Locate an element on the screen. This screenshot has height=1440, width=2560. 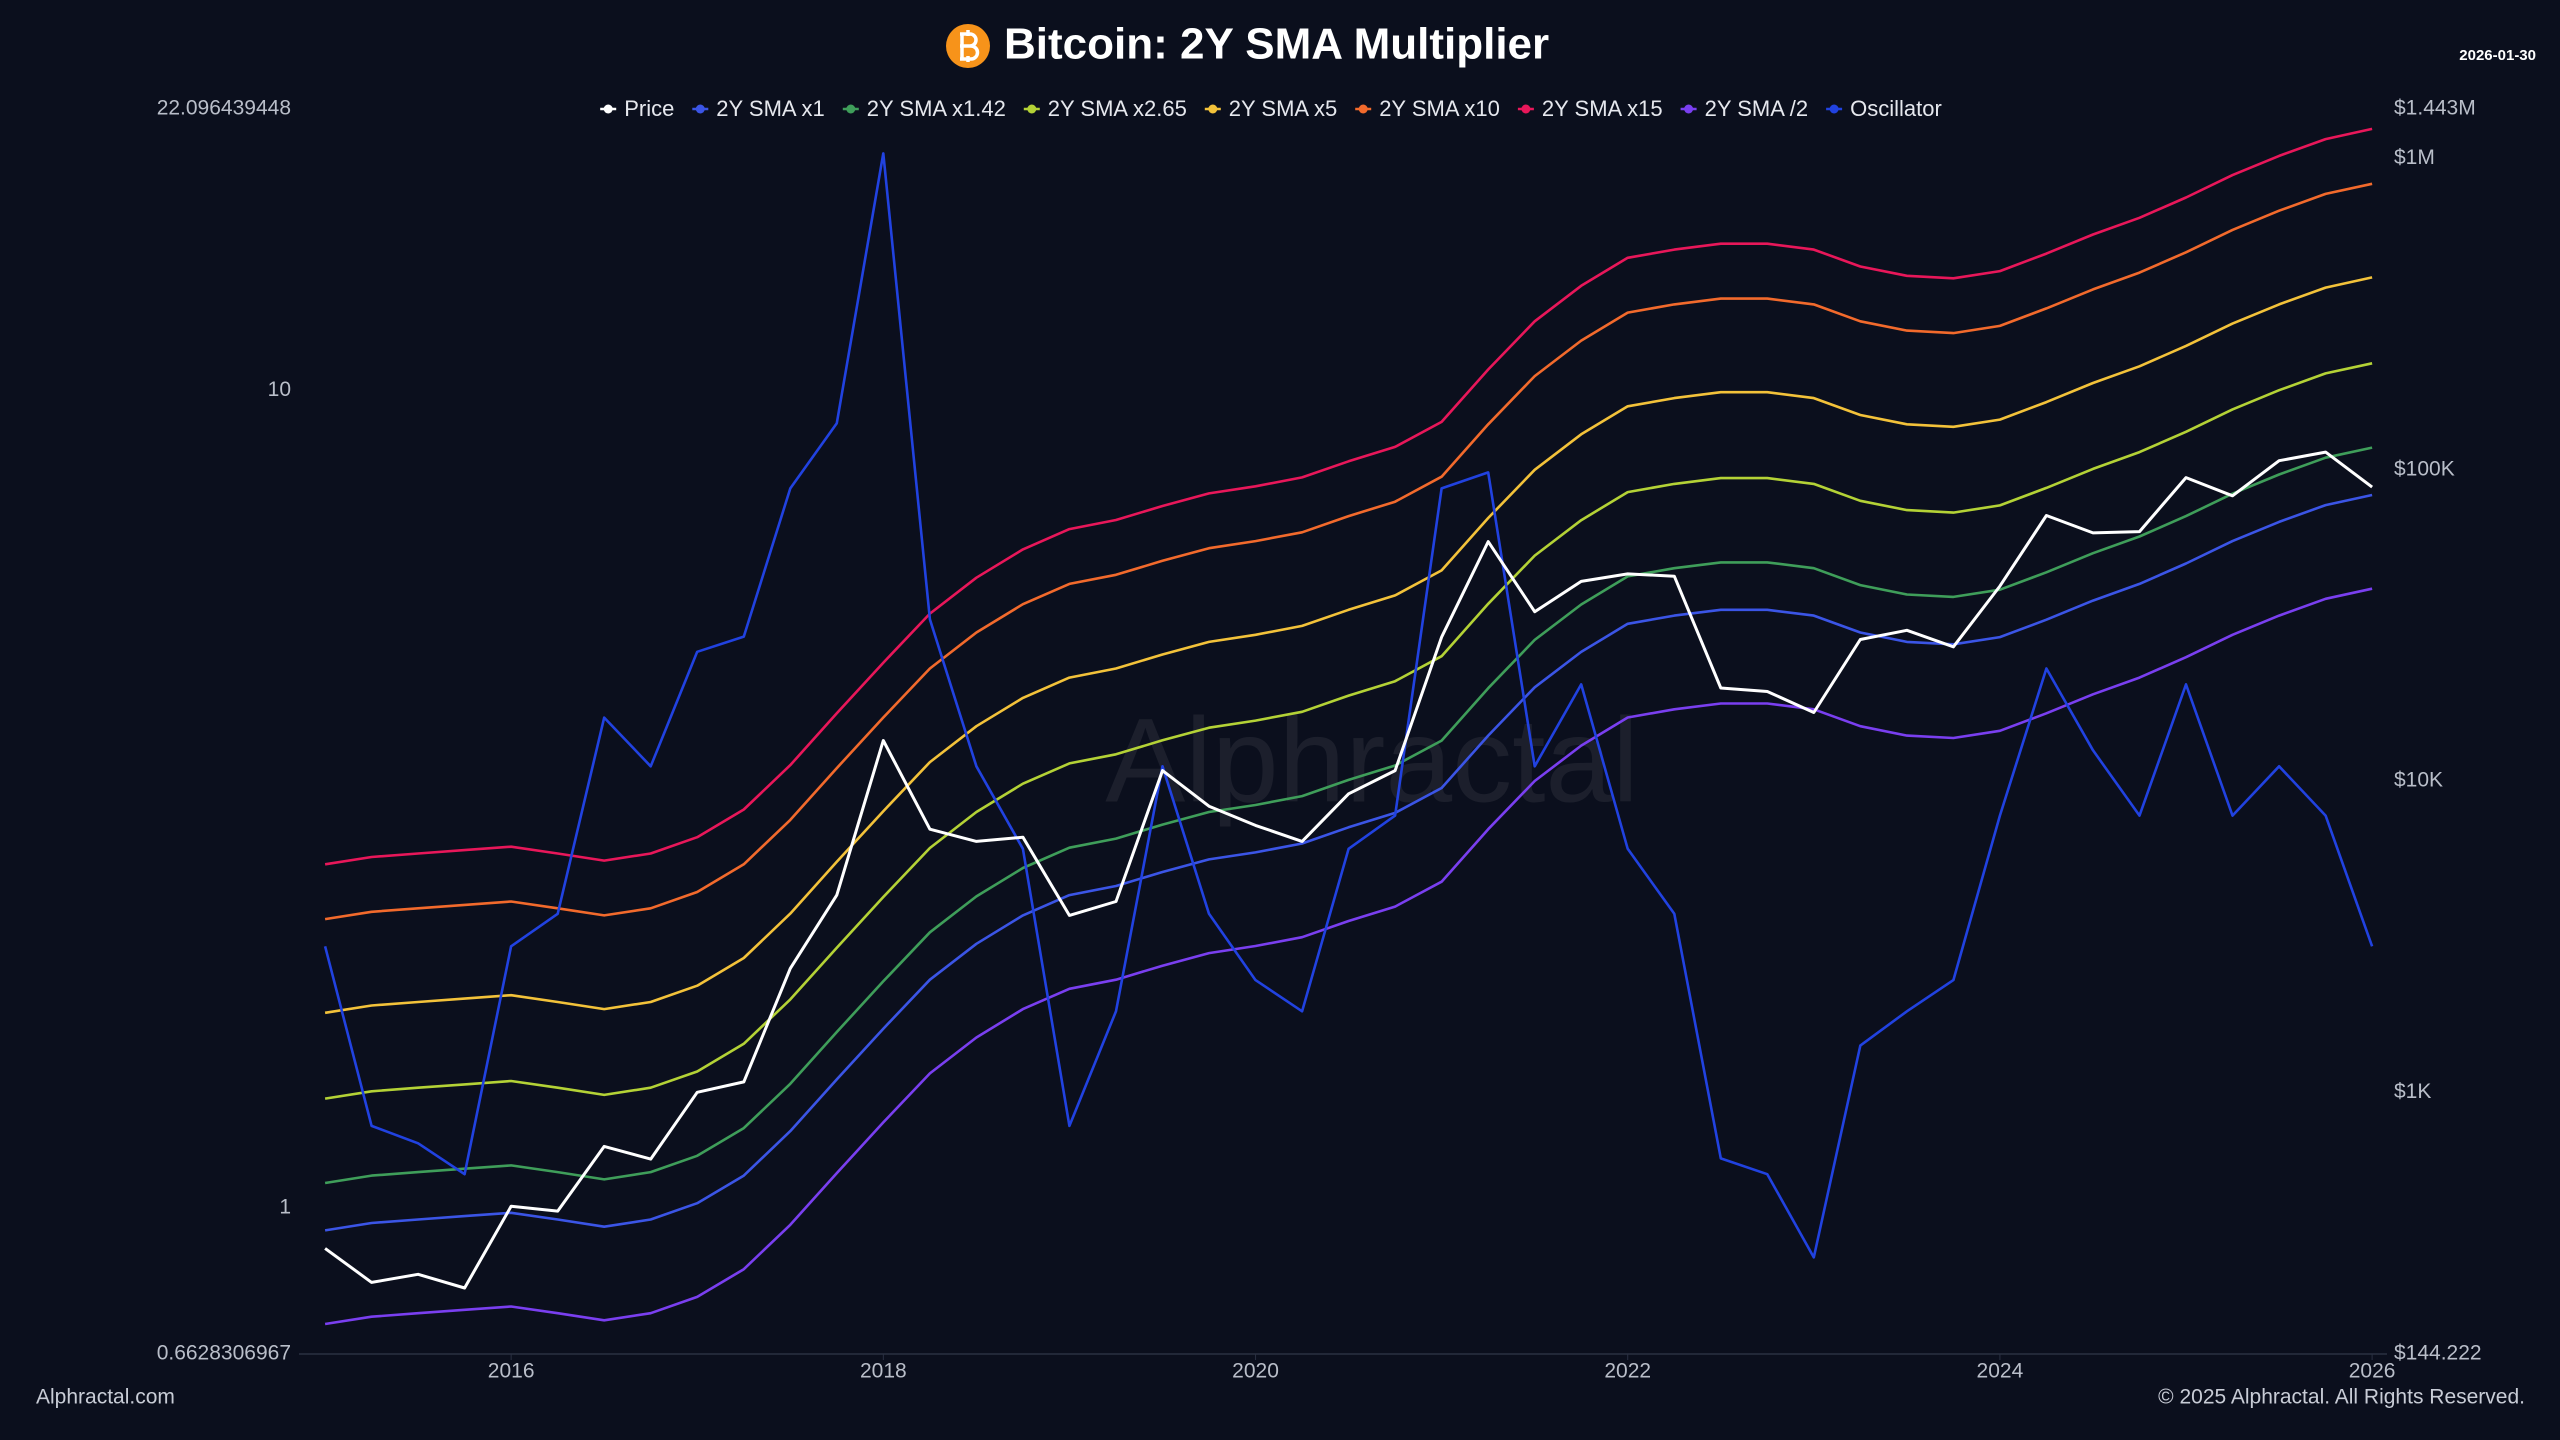
legend-item: Oscillator is located at coordinates (1884, 108).